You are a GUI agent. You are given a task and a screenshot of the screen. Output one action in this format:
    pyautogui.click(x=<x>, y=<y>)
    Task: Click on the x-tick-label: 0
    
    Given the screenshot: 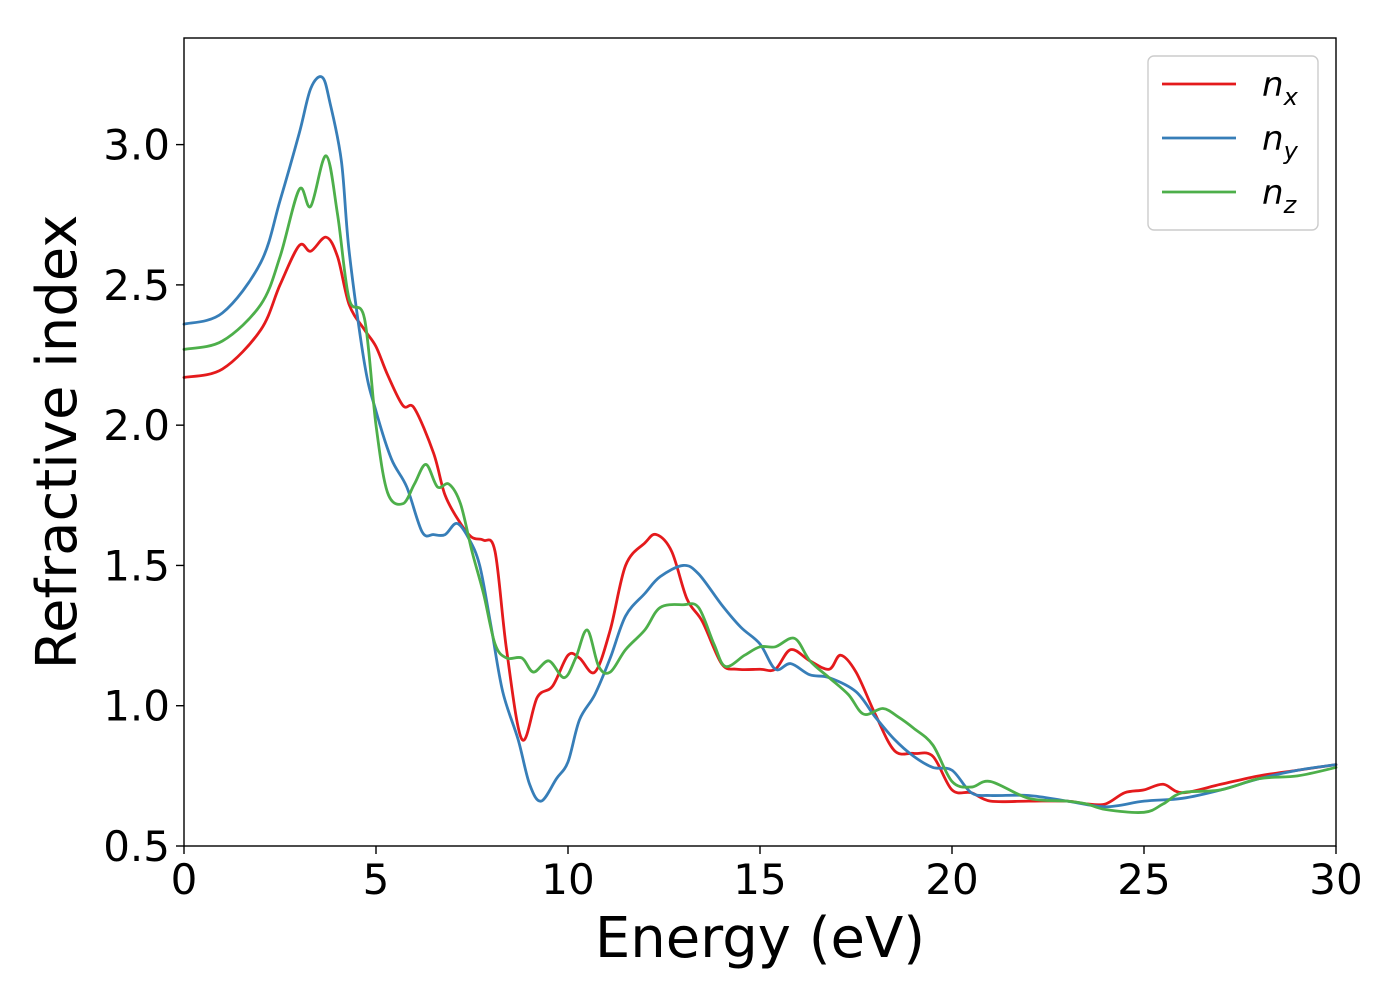 What is the action you would take?
    pyautogui.click(x=184, y=879)
    